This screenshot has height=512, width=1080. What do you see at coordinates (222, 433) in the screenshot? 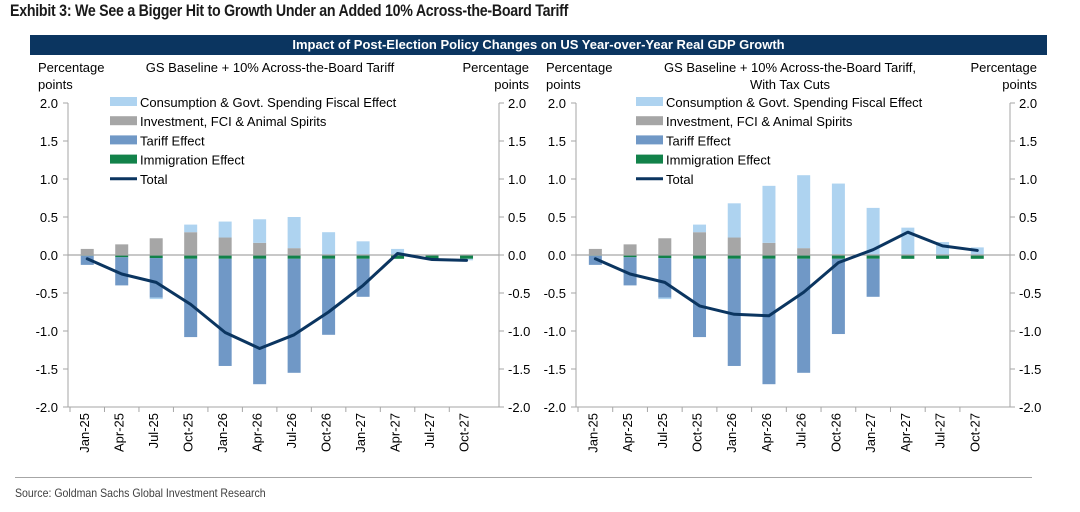
I see `x-tick-label: Jan-26` at bounding box center [222, 433].